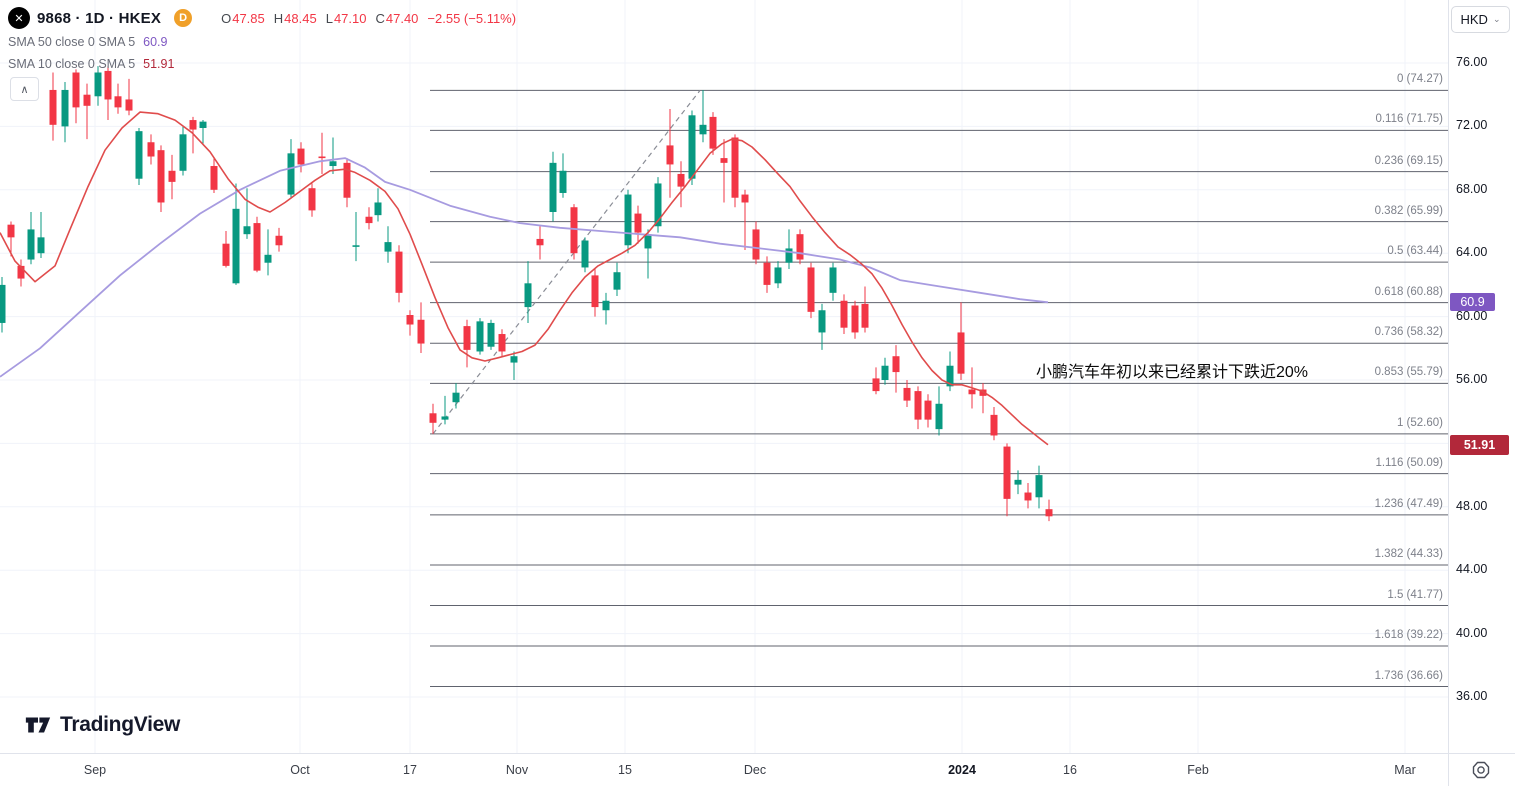 This screenshot has height=786, width=1515. I want to click on time-axis-label: Dec, so click(755, 770).